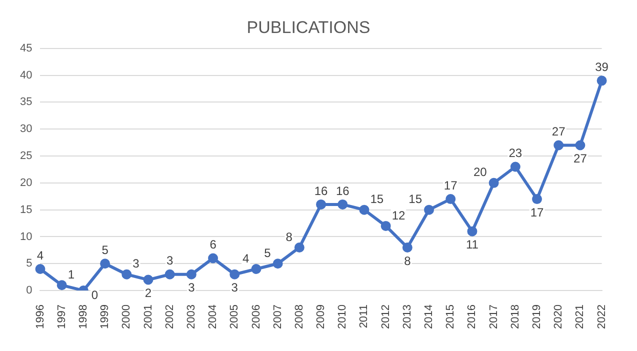  I want to click on x-tick-label: 1998, so click(83, 317).